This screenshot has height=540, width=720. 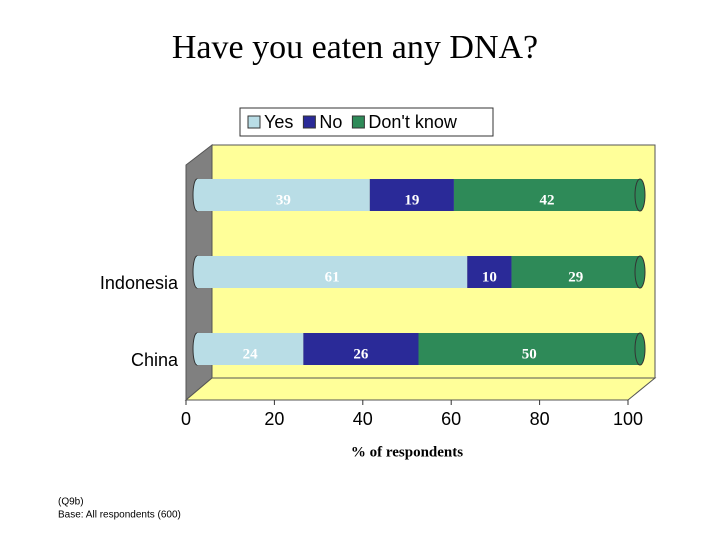 What do you see at coordinates (186, 419) in the screenshot?
I see `x-tick-label: 0` at bounding box center [186, 419].